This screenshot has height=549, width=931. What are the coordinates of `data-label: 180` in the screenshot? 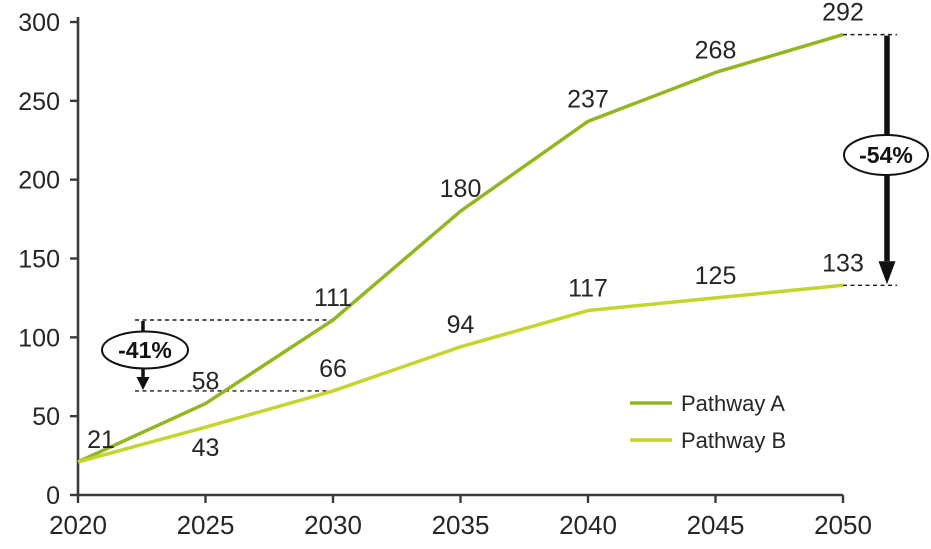 It's located at (461, 189).